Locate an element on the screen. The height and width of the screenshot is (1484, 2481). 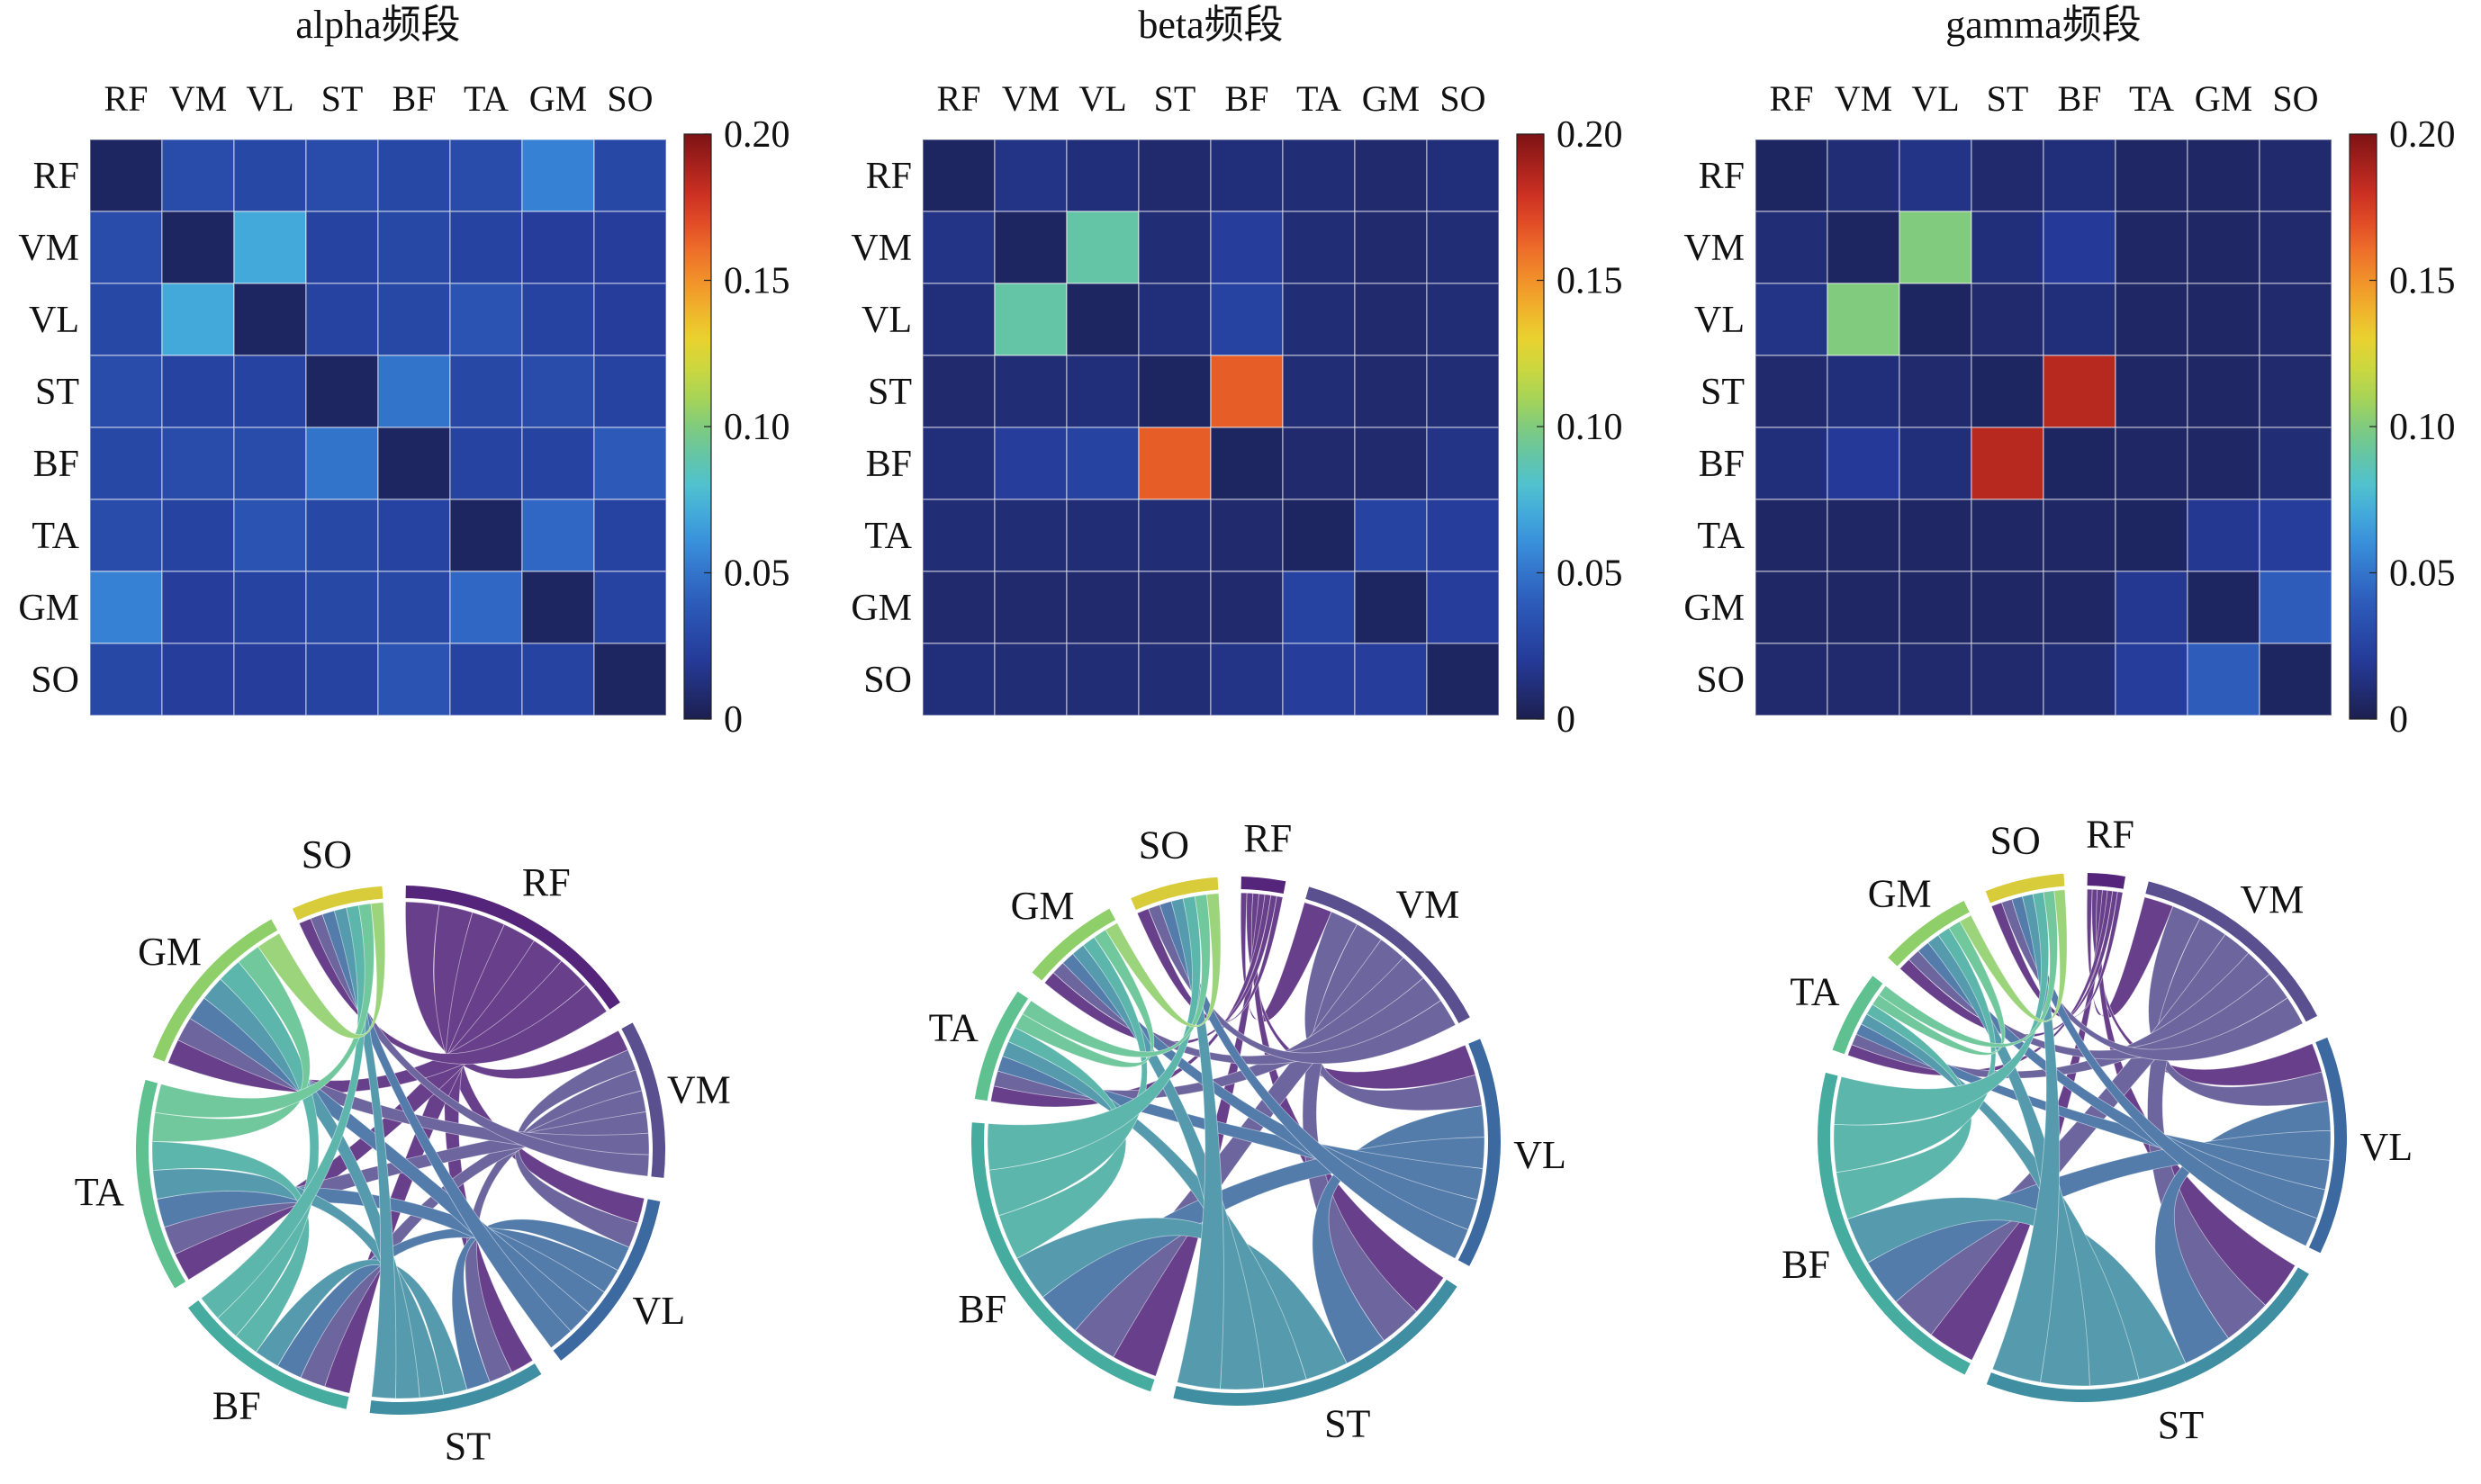
chord-label: SO is located at coordinates (327, 854).